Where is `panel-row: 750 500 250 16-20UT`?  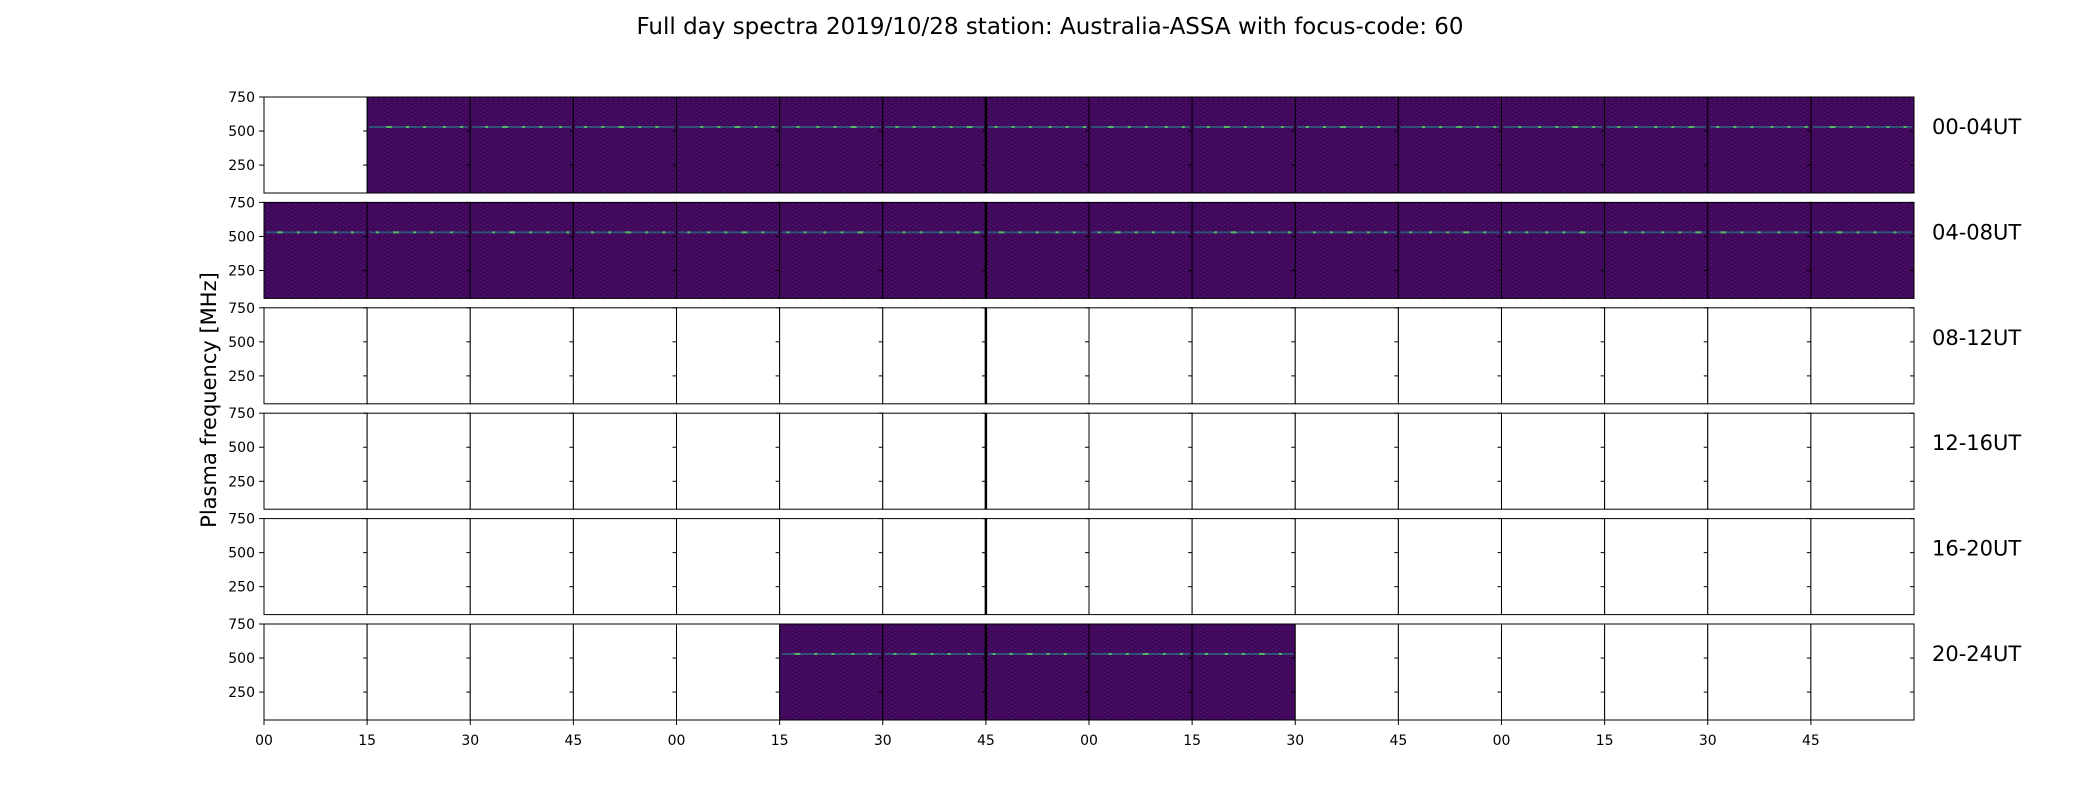 panel-row: 750 500 250 16-20UT is located at coordinates (1124, 564).